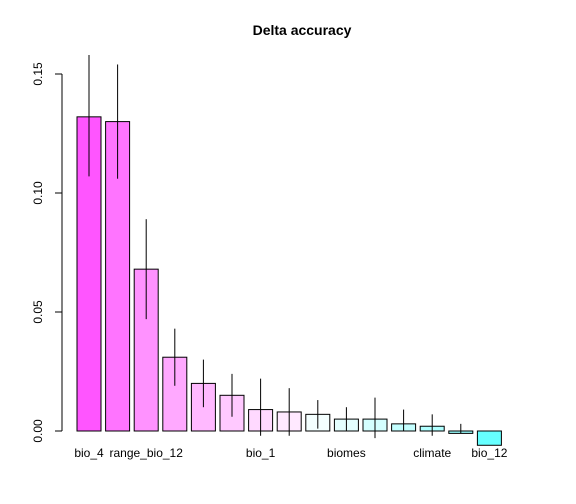 This screenshot has height=504, width=576. I want to click on y-axis: 0.00 0.05 0.10 0.15, so click(47, 252).